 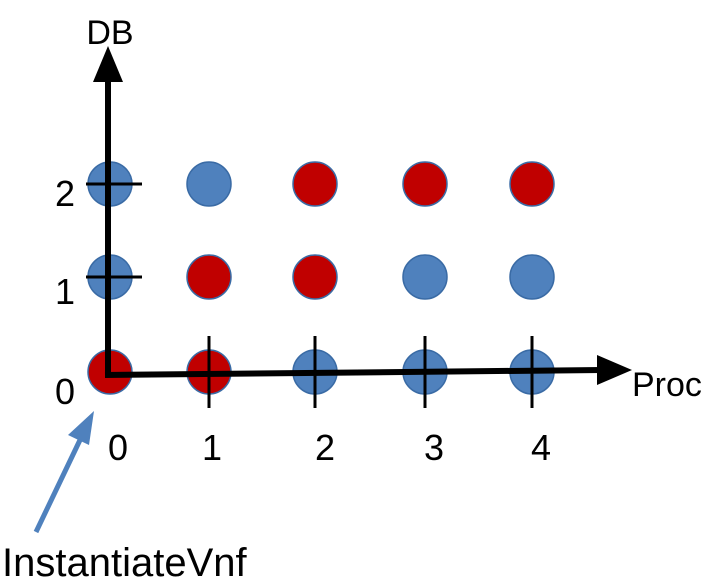 I want to click on x-tick-label-0: 0, so click(x=118, y=447).